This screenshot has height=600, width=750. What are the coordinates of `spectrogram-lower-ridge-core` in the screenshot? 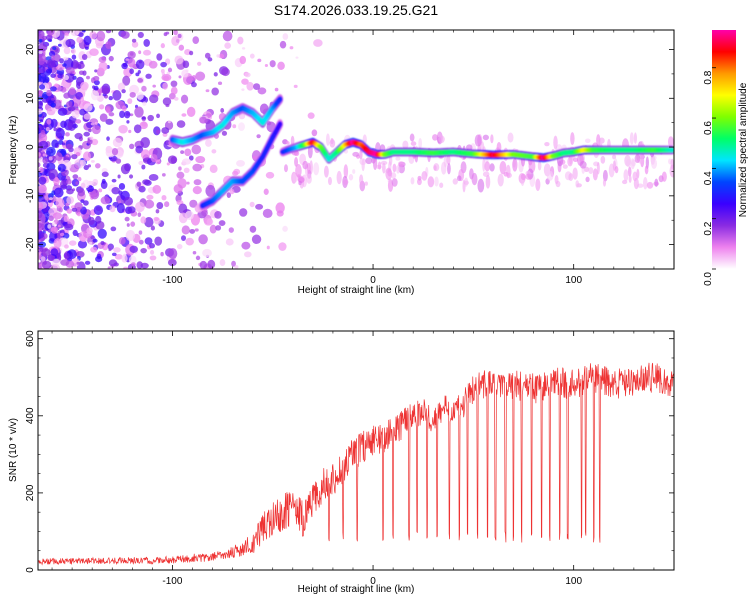 It's located at (280, 124).